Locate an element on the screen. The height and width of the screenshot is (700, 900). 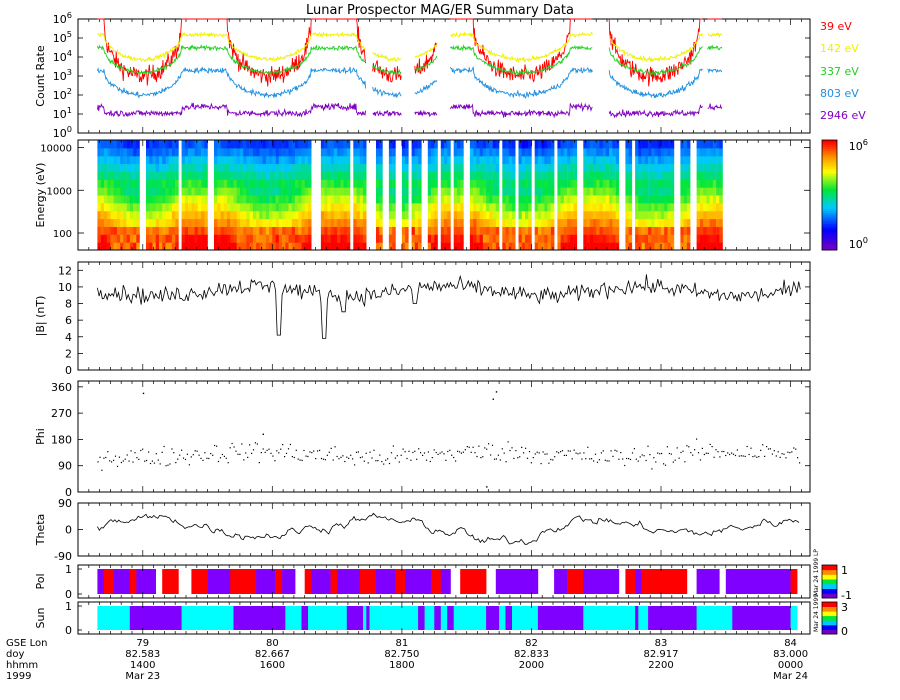
state-segment is located at coordinates (473, 581).